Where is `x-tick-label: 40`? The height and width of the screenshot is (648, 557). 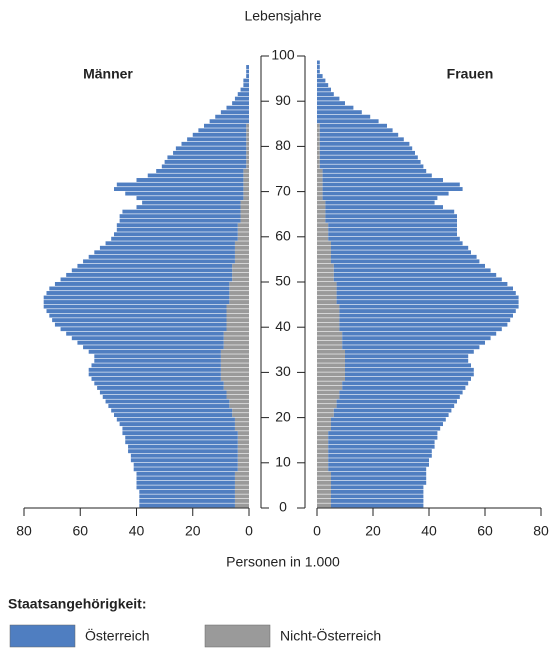 x-tick-label: 40 is located at coordinates (429, 531).